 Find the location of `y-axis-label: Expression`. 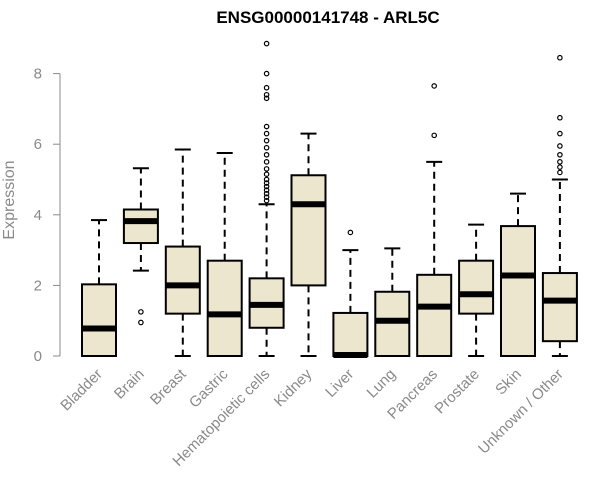

y-axis-label: Expression is located at coordinates (9, 199).